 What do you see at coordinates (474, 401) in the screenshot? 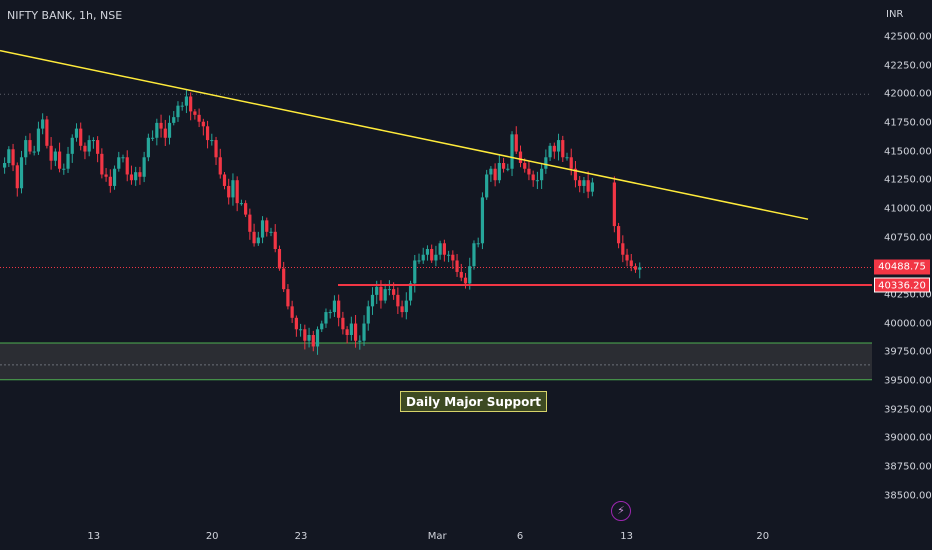
I see `support-zone-label: Daily Major Support` at bounding box center [474, 401].